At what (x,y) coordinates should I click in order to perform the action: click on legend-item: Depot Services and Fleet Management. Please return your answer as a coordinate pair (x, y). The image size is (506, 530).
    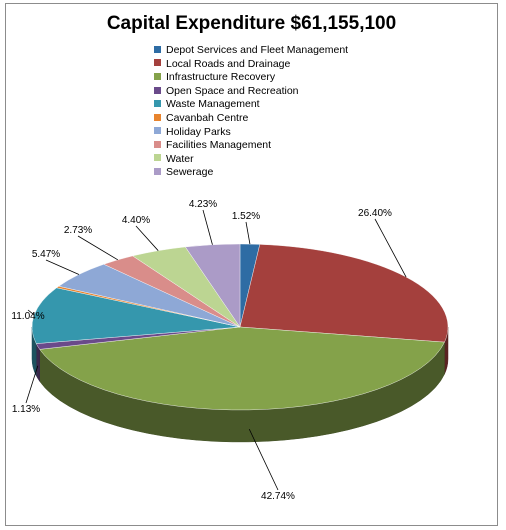
    Looking at the image, I should click on (251, 51).